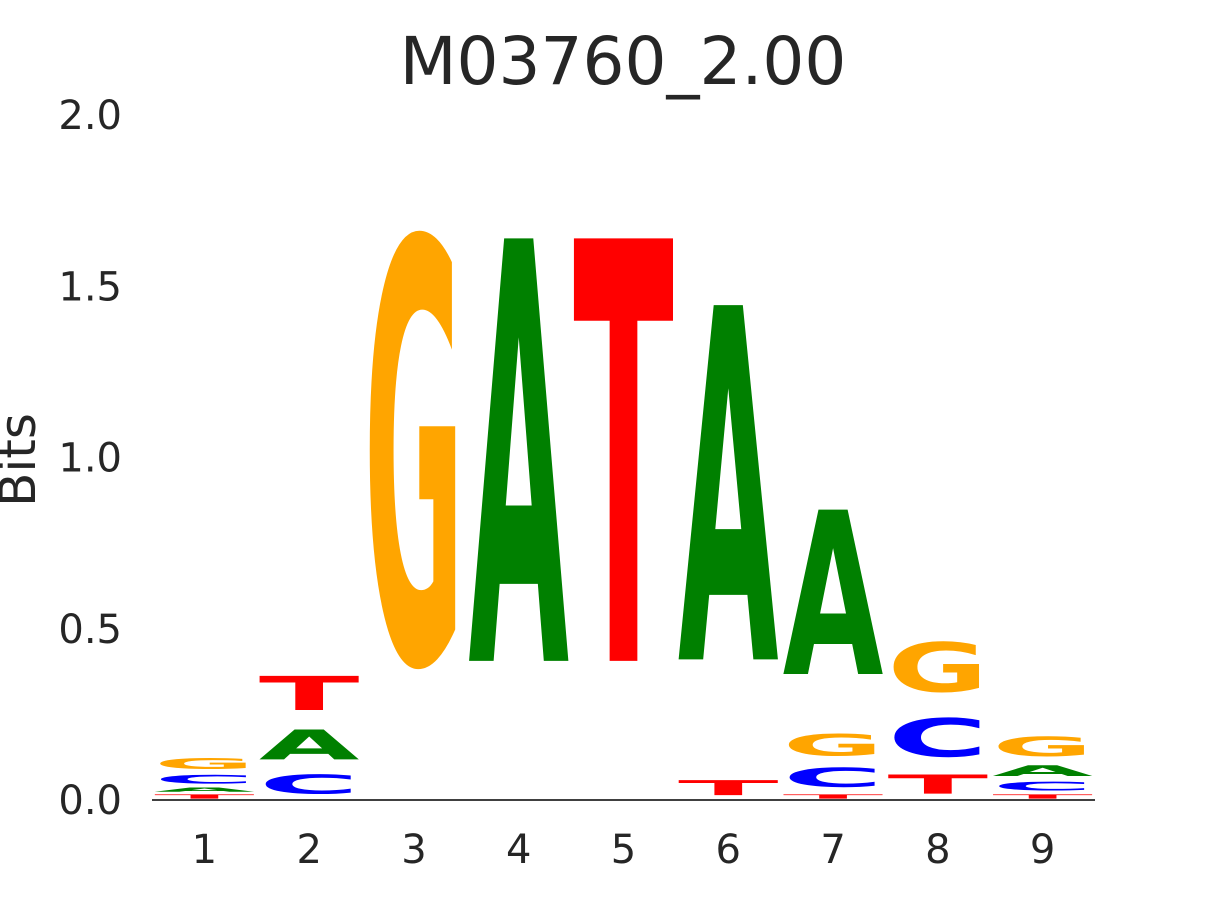 The height and width of the screenshot is (900, 1215). What do you see at coordinates (728, 850) in the screenshot?
I see `x-tick-label: 6` at bounding box center [728, 850].